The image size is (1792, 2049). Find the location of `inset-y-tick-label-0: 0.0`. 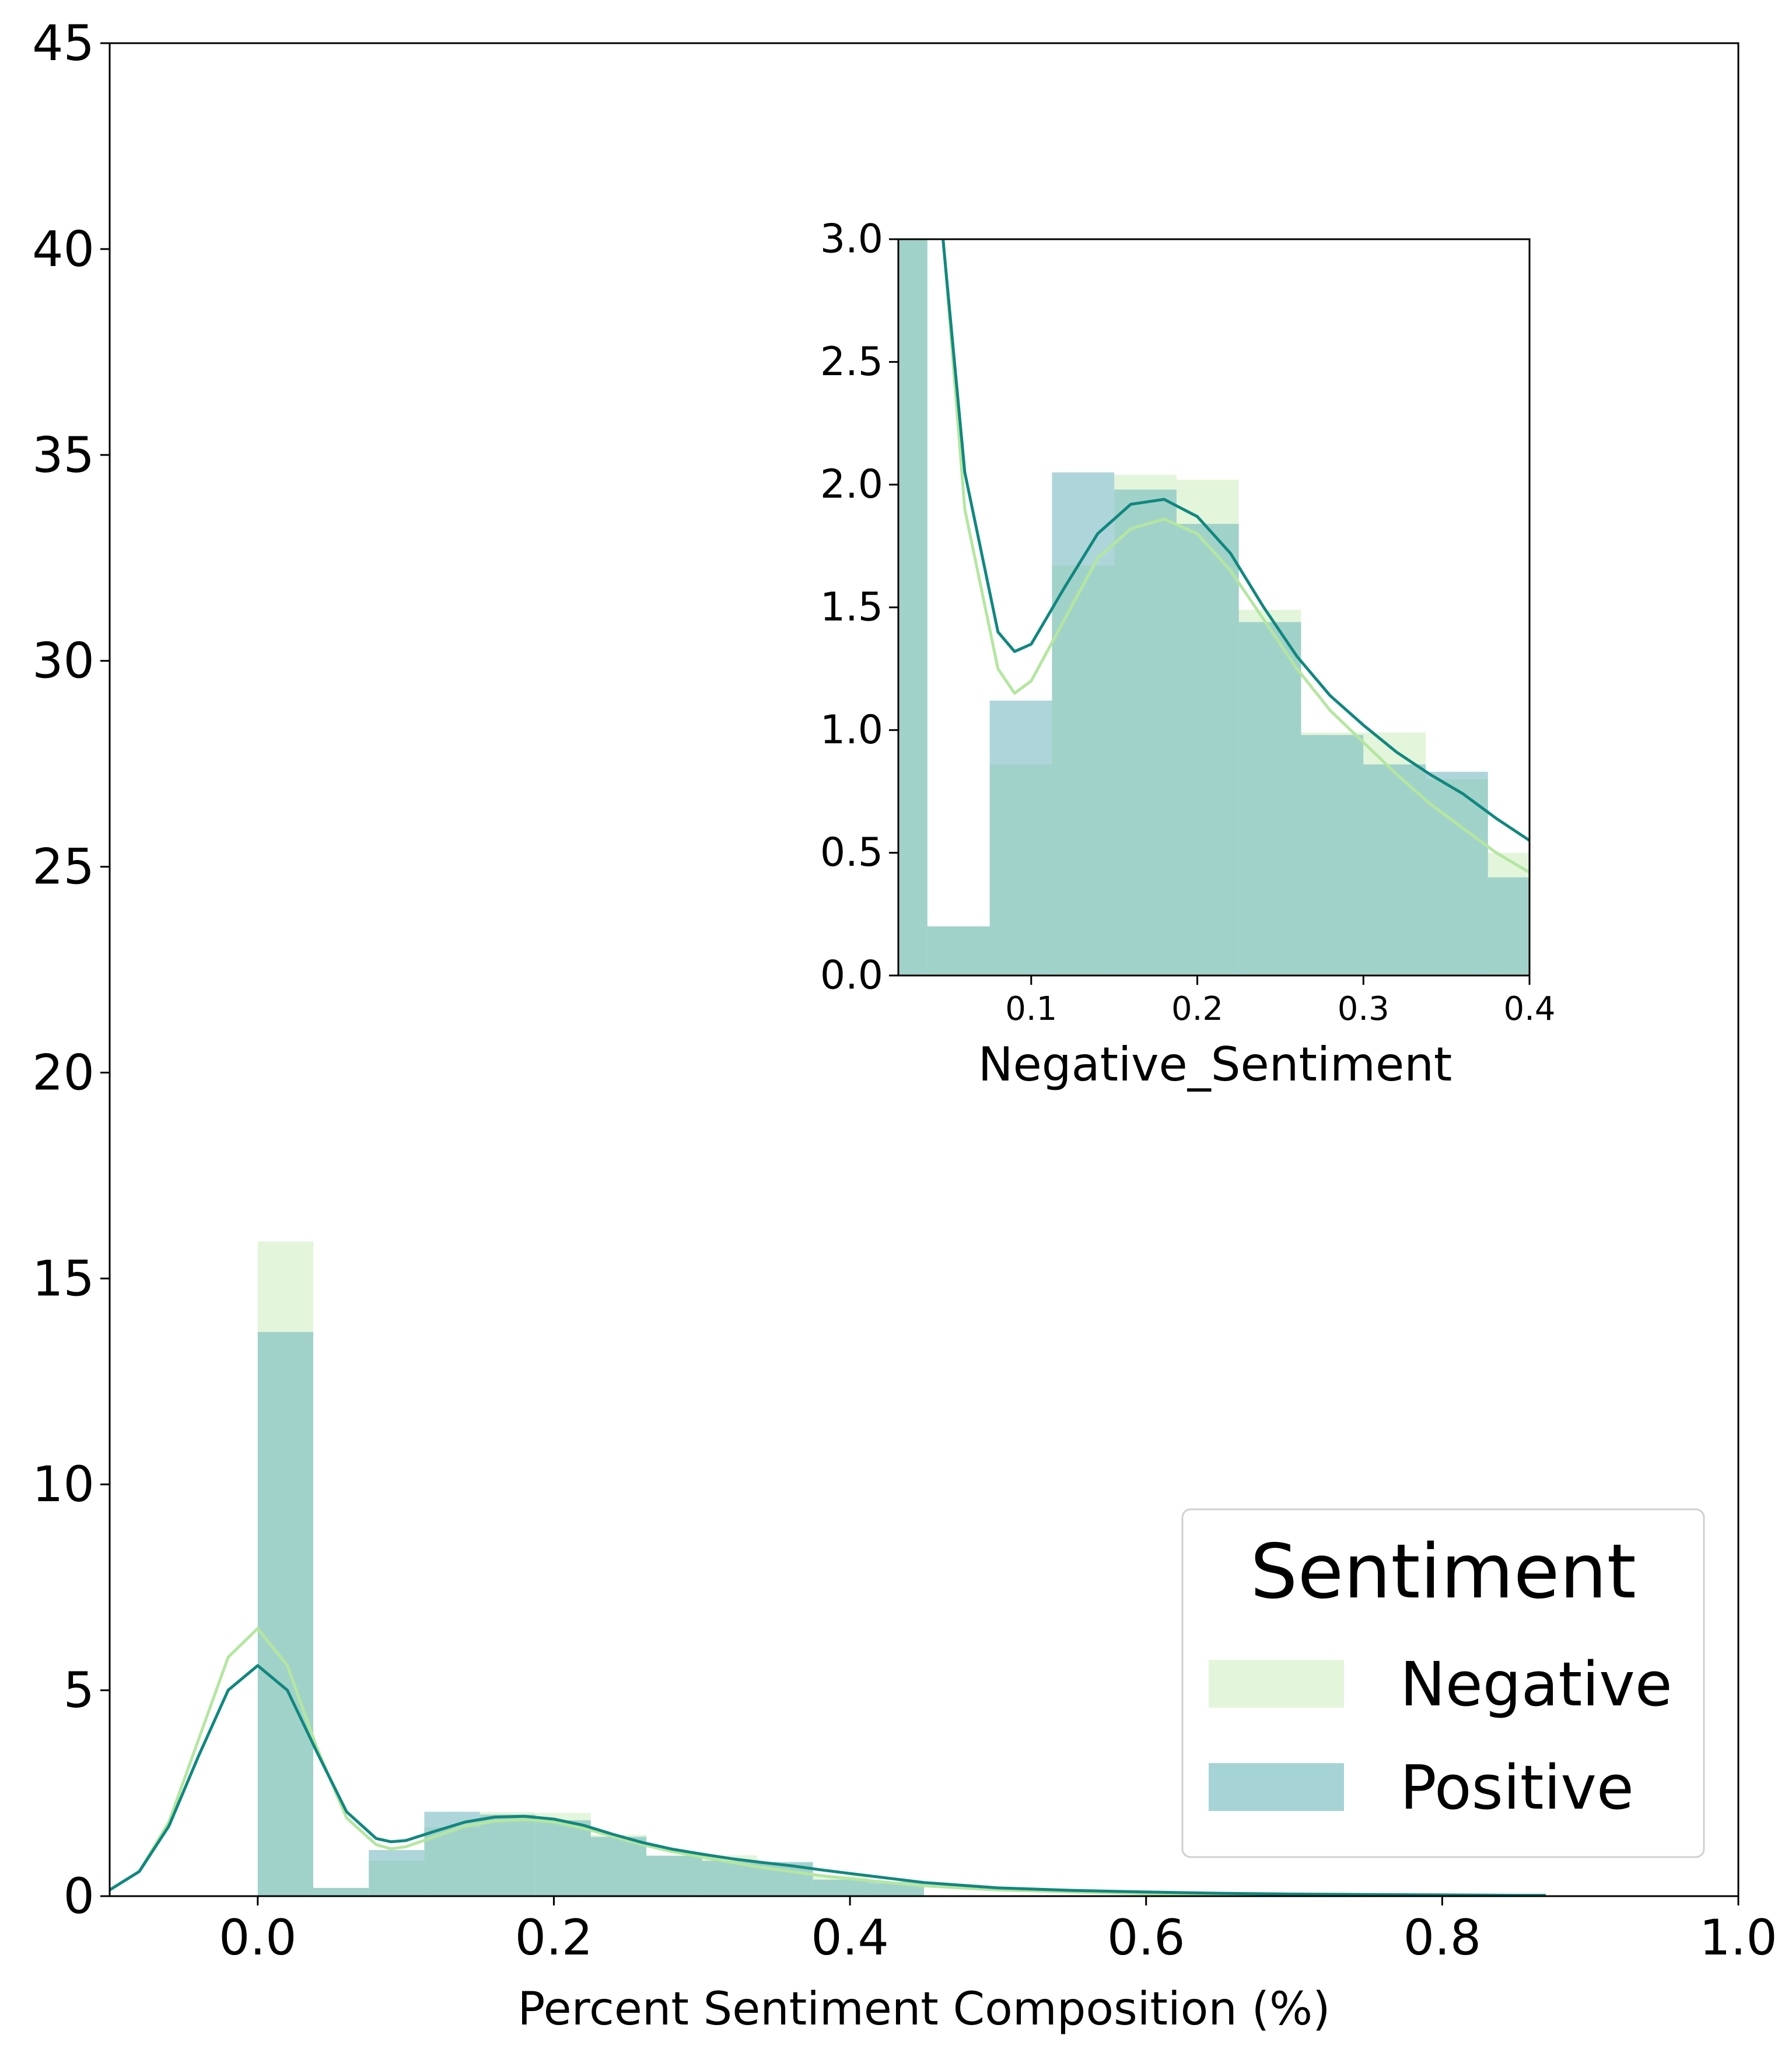

inset-y-tick-label-0: 0.0 is located at coordinates (851, 976).